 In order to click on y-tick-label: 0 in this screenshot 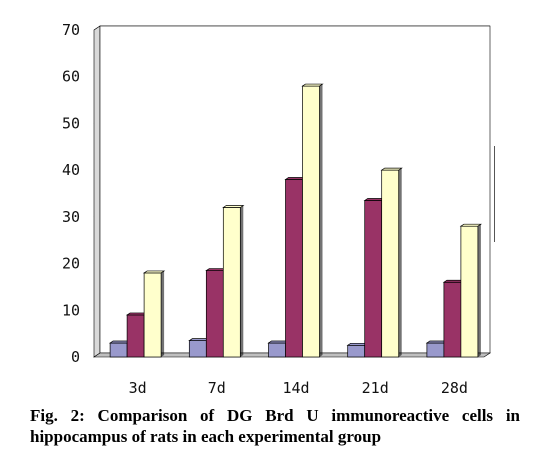, I will do `click(75, 357)`.